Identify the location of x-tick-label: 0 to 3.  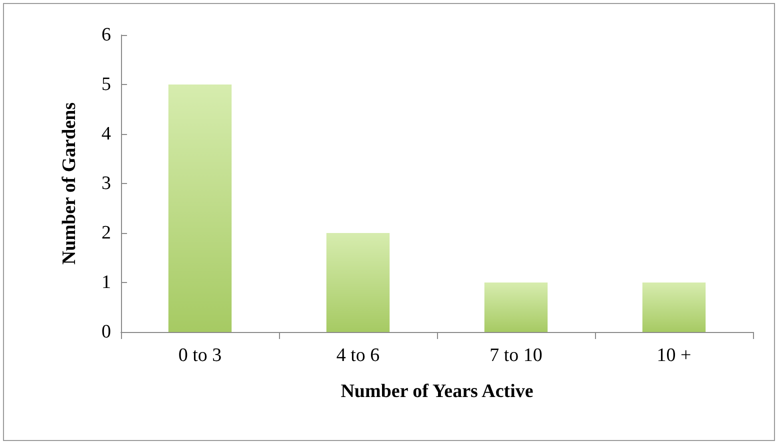
(200, 355).